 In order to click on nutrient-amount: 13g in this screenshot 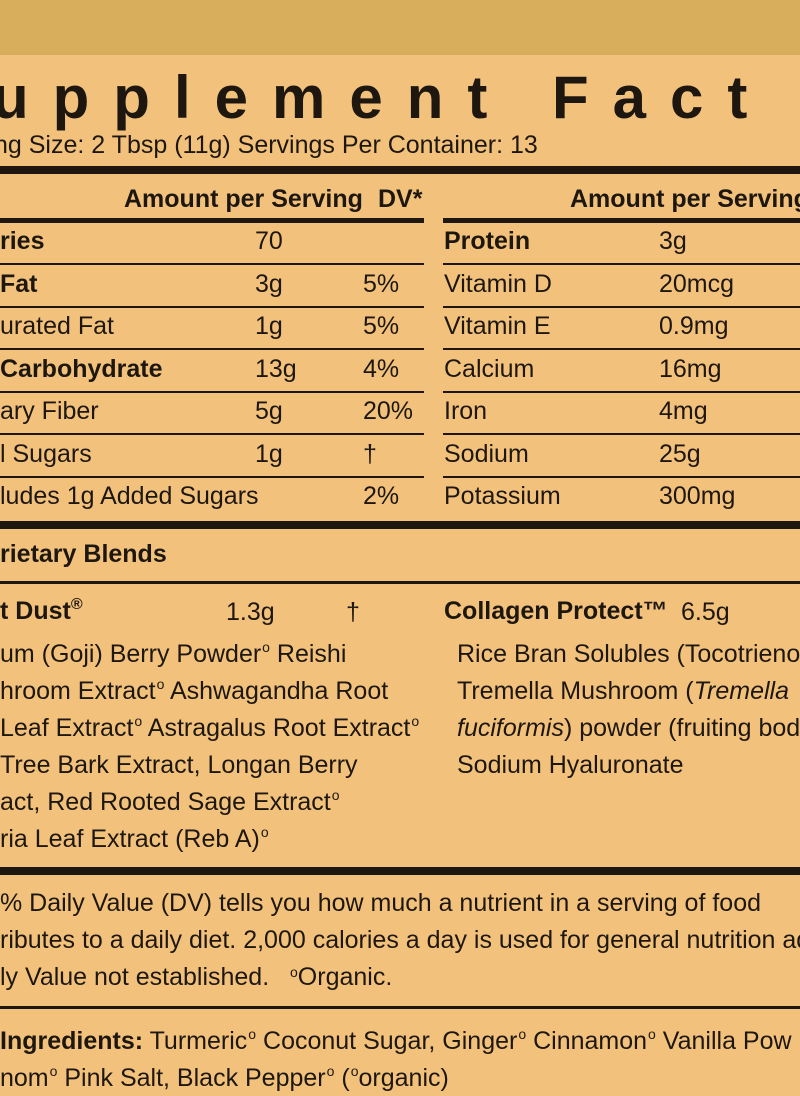, I will do `click(276, 368)`.